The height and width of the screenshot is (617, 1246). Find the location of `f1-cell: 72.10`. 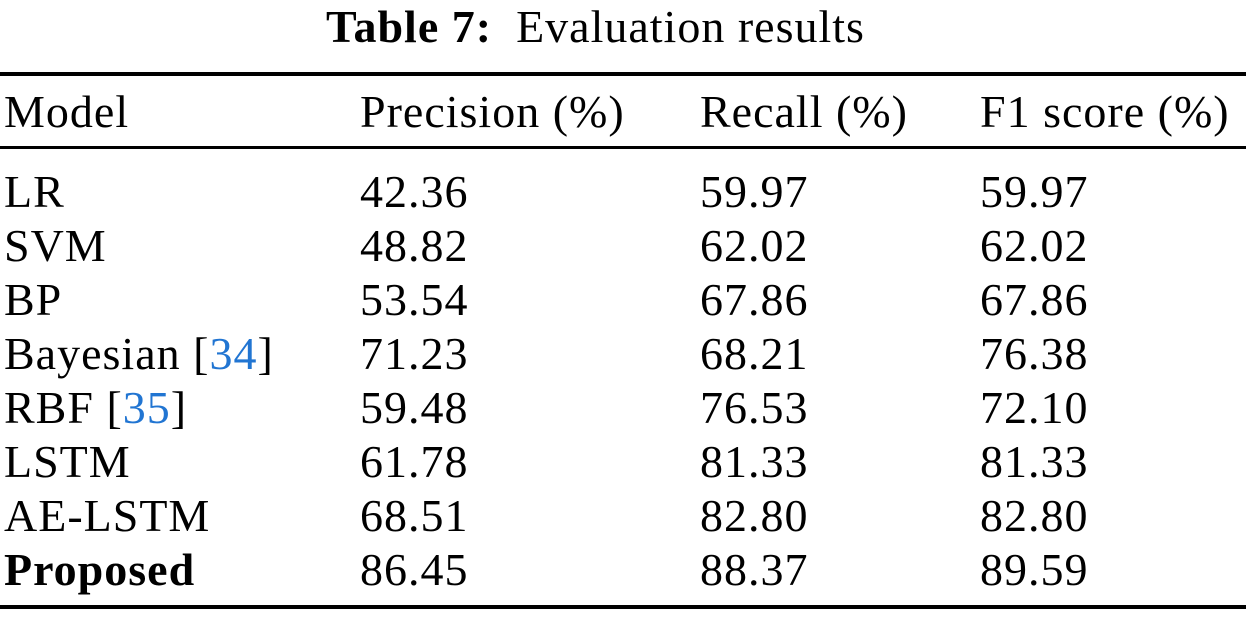

f1-cell: 72.10 is located at coordinates (1034, 407).